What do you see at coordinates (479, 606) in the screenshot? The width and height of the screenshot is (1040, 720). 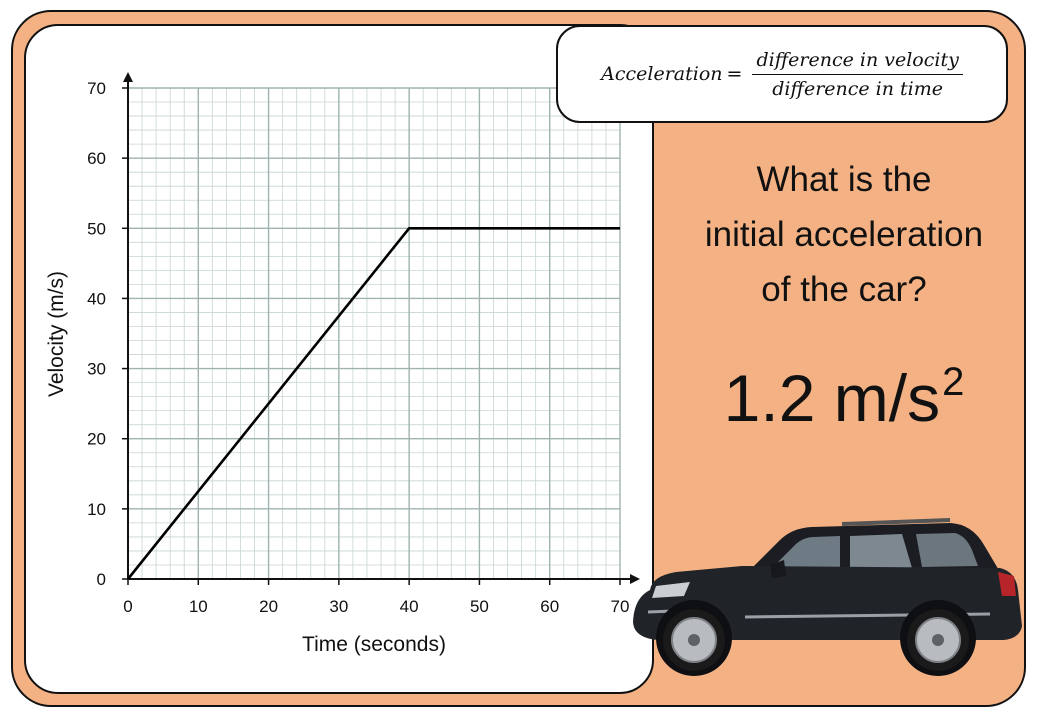 I see `x-tick-label: 50` at bounding box center [479, 606].